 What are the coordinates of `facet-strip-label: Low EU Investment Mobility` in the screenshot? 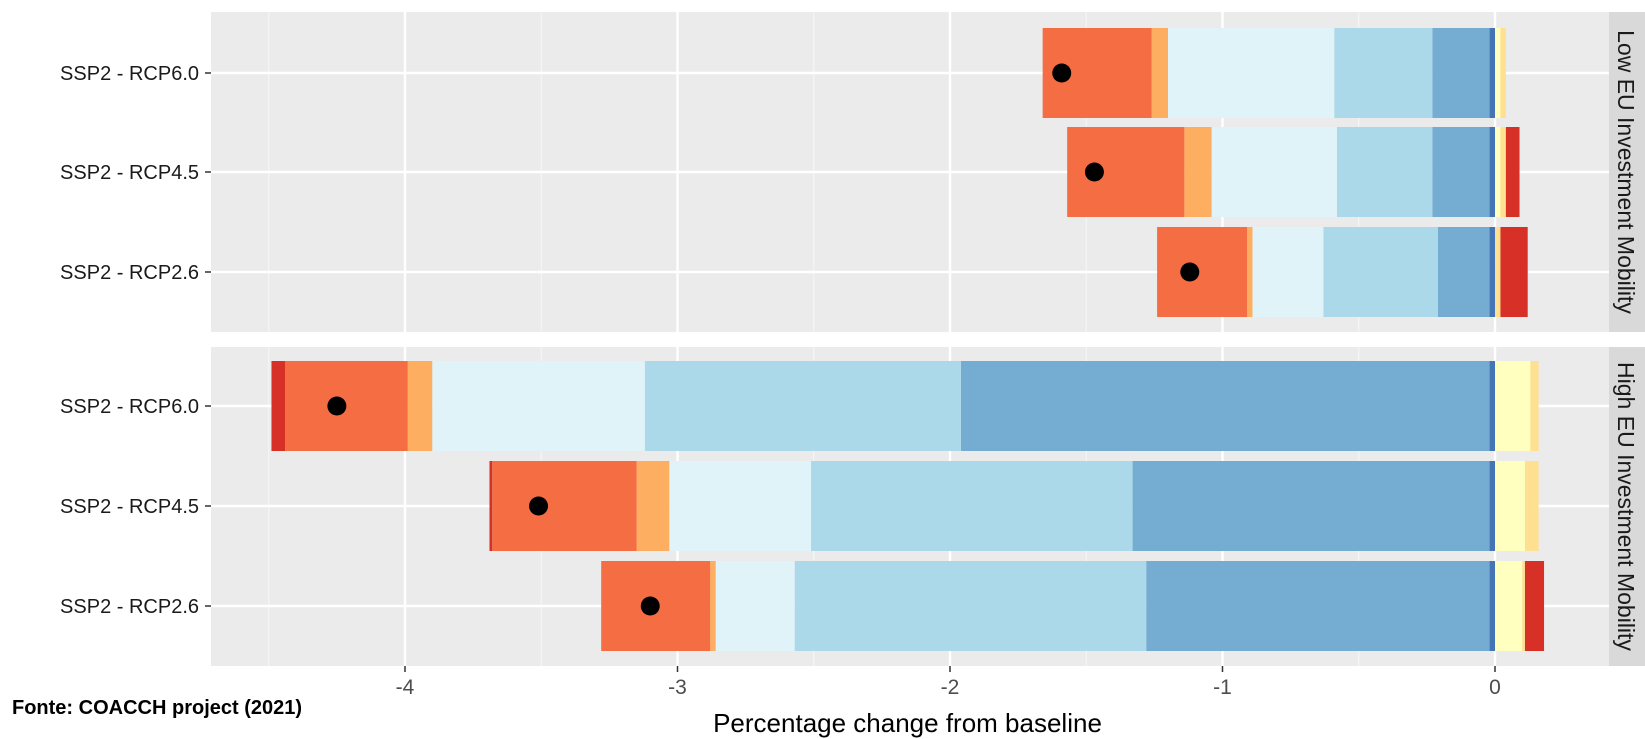 It's located at (1626, 172).